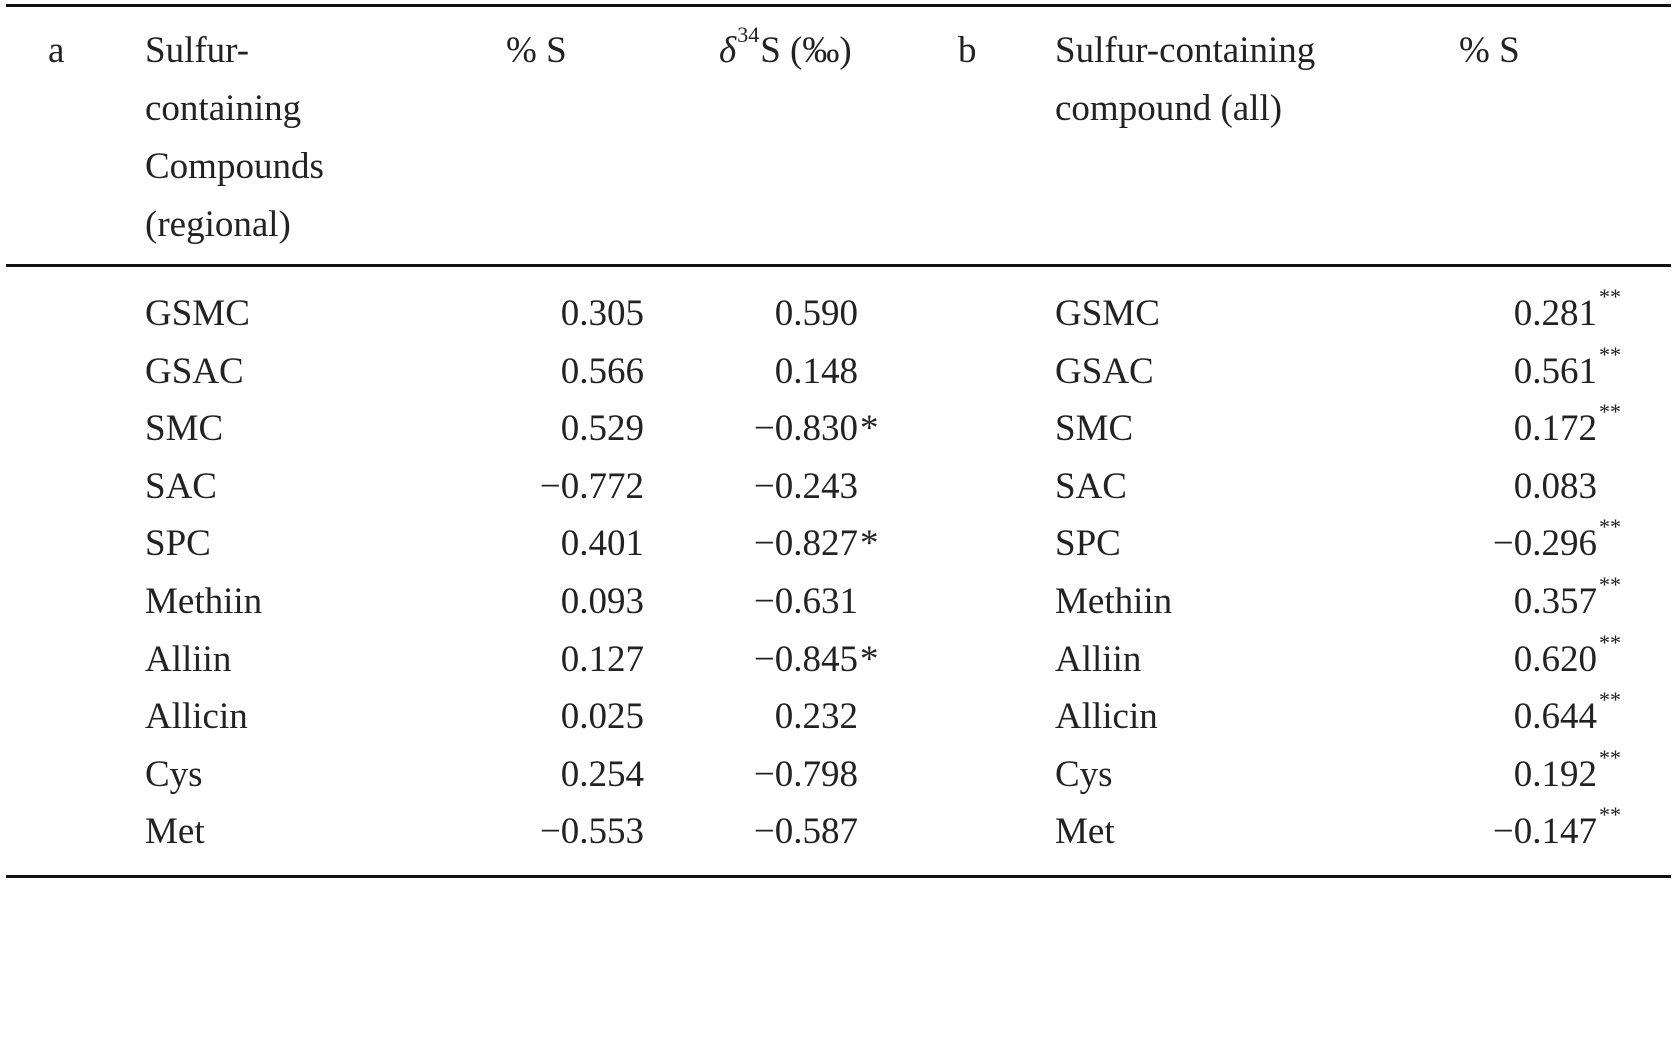 The height and width of the screenshot is (1050, 1680). What do you see at coordinates (602, 774) in the screenshot?
I see `pct-s-value: 0.254` at bounding box center [602, 774].